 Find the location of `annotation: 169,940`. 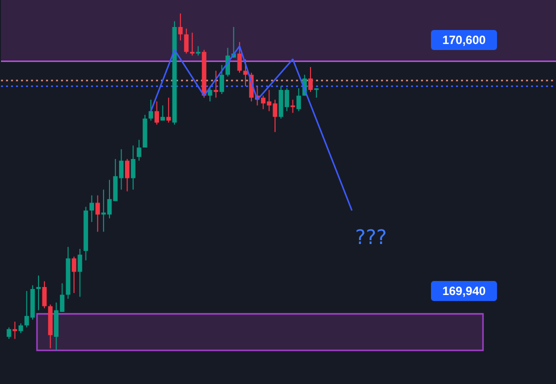

annotation: 169,940 is located at coordinates (464, 291).